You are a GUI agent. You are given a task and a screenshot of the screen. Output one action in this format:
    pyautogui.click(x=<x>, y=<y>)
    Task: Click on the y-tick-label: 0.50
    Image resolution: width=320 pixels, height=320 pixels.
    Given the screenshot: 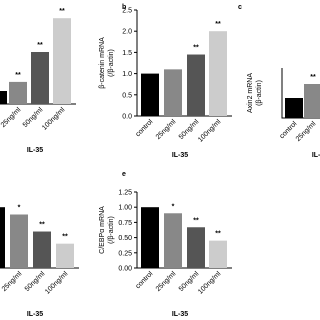 What is the action you would take?
    pyautogui.click(x=125, y=238)
    